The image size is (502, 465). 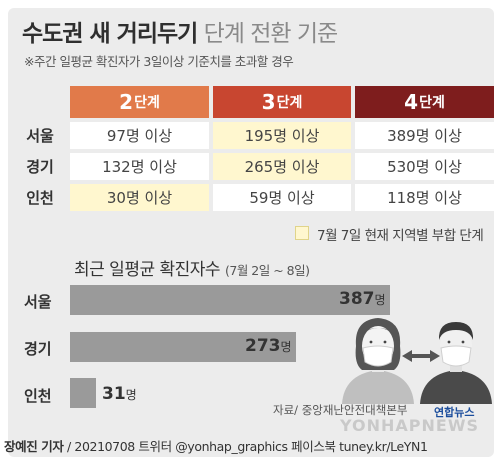 I want to click on header-level-3-num: 3, so click(x=268, y=102).